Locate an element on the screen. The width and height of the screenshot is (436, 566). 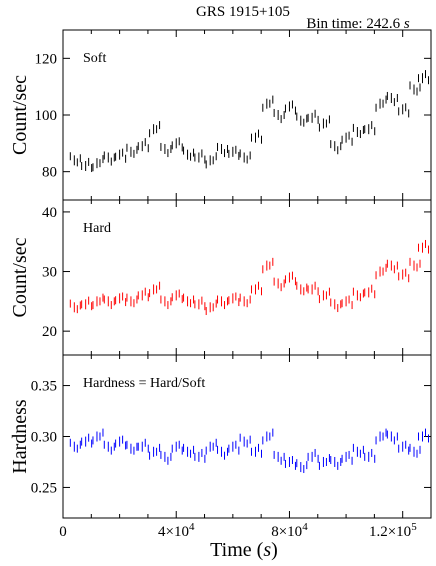
x-axis-label: Time (s) is located at coordinates (244, 550).